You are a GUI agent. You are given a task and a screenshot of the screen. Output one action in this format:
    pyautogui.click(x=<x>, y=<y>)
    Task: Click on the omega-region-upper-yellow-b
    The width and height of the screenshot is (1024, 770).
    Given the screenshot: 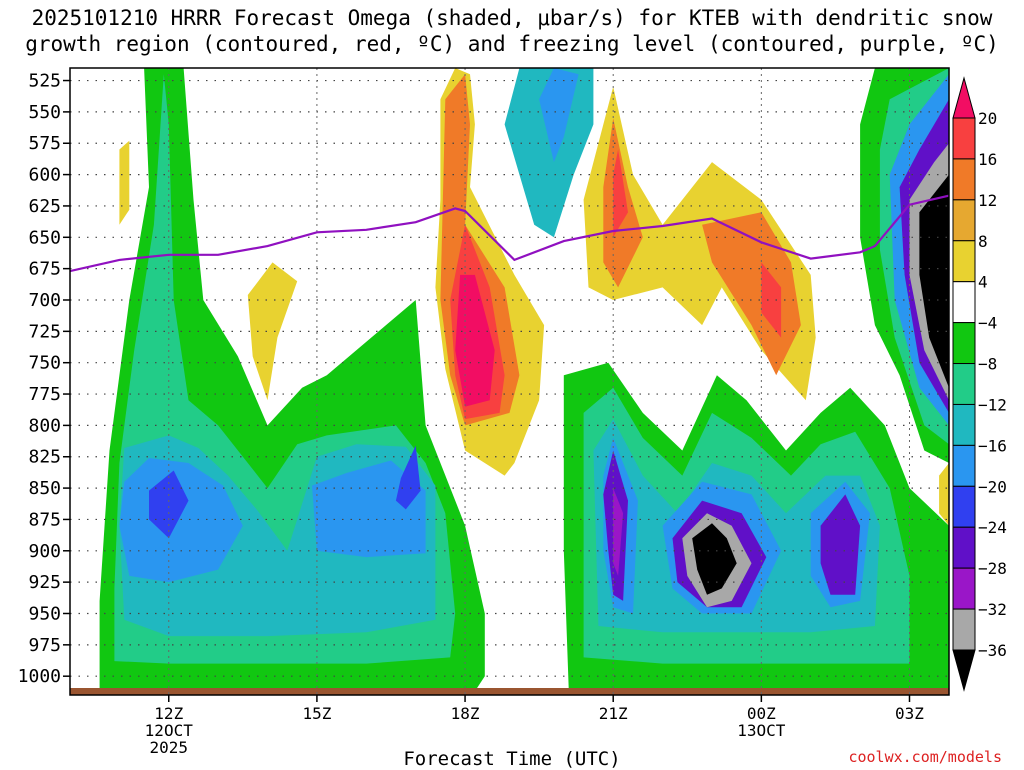 What is the action you would take?
    pyautogui.click(x=272, y=331)
    